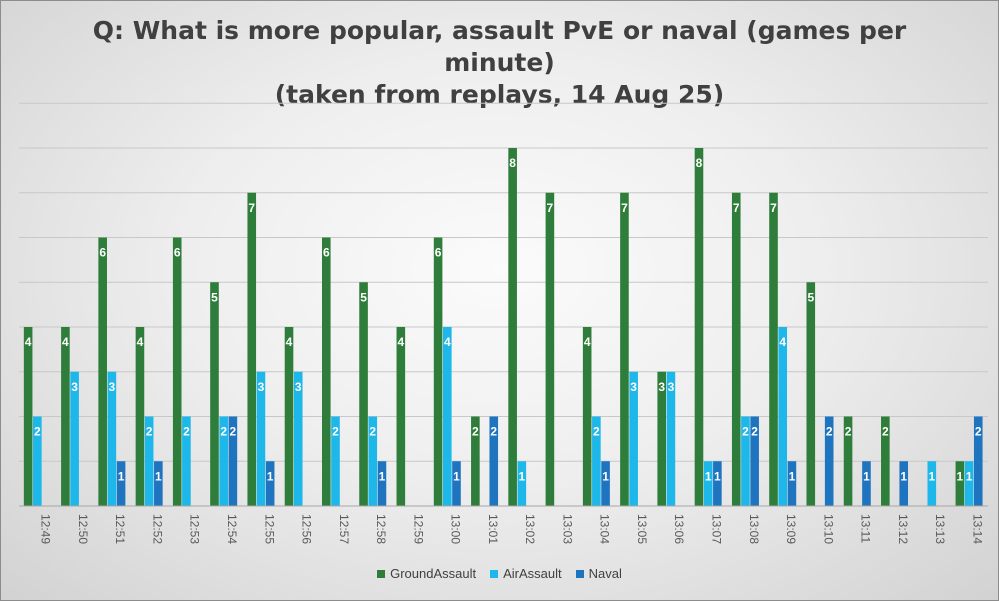 This screenshot has height=601, width=999. What do you see at coordinates (940, 529) in the screenshot?
I see `x-tick-label: 13:13` at bounding box center [940, 529].